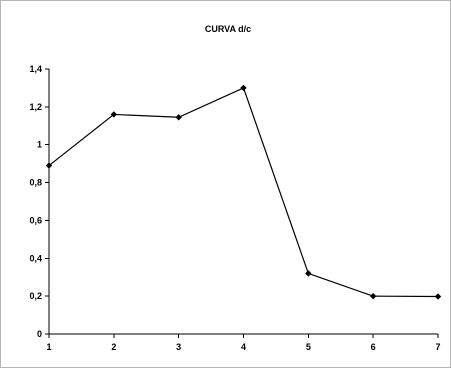 This screenshot has width=451, height=368. Describe the element at coordinates (308, 347) in the screenshot. I see `x-tick-label: 5` at that location.